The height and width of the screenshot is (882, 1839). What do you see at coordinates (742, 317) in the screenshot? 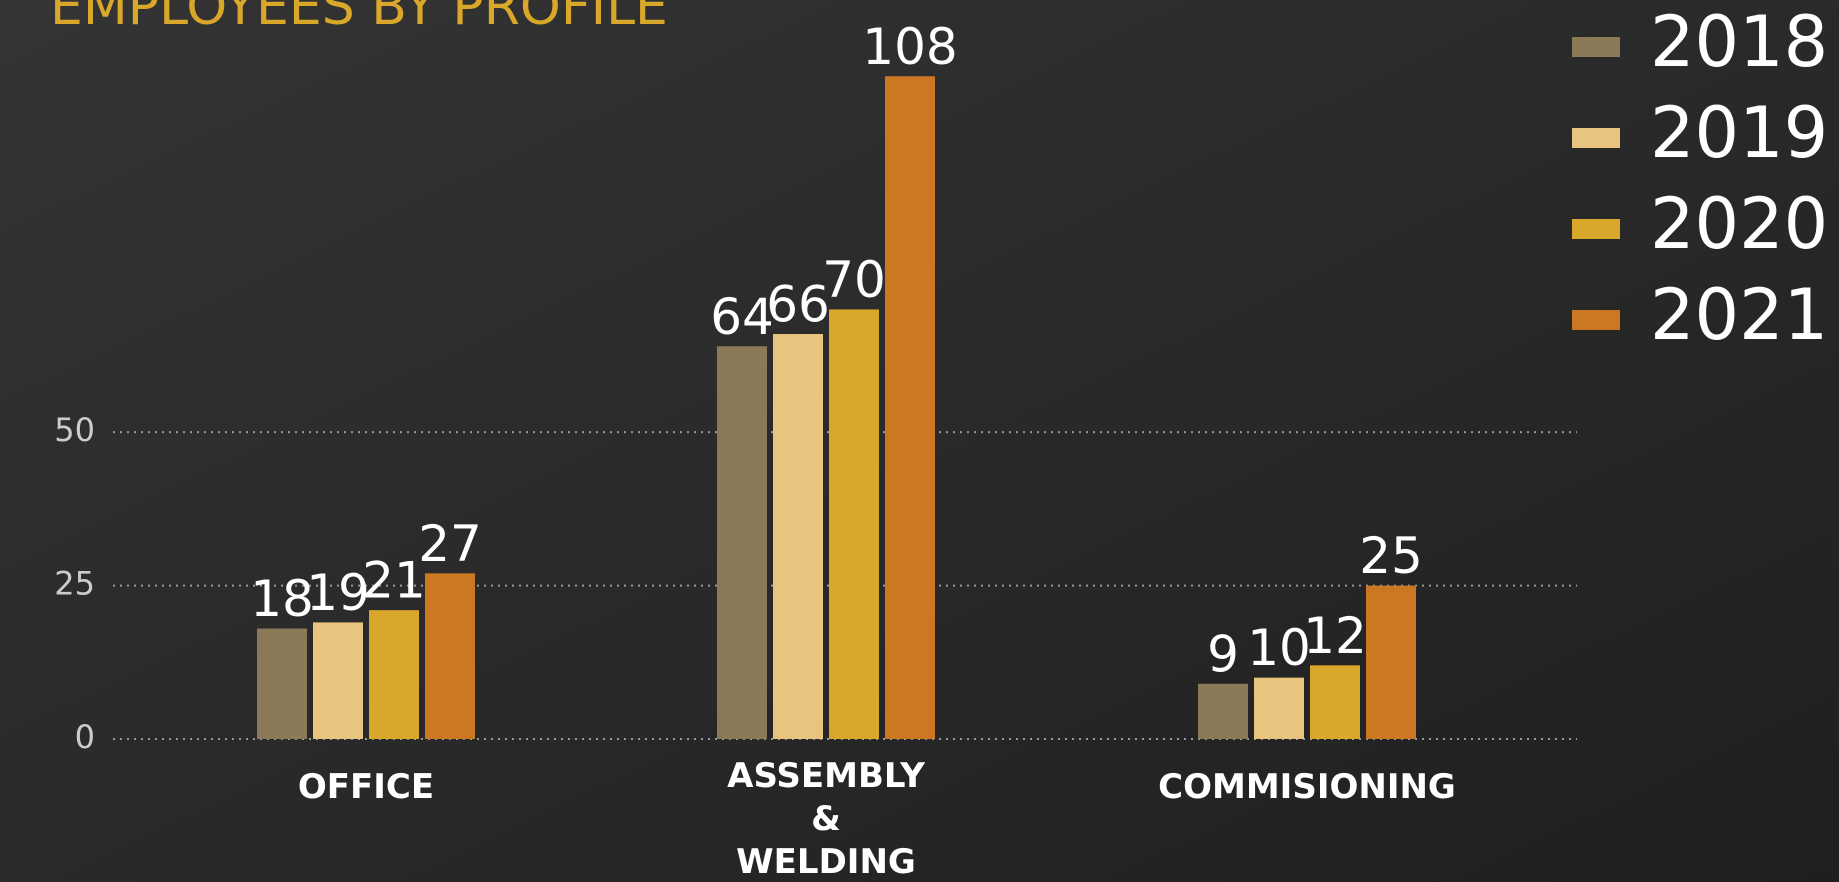
I see `value-label: 64` at bounding box center [742, 317].